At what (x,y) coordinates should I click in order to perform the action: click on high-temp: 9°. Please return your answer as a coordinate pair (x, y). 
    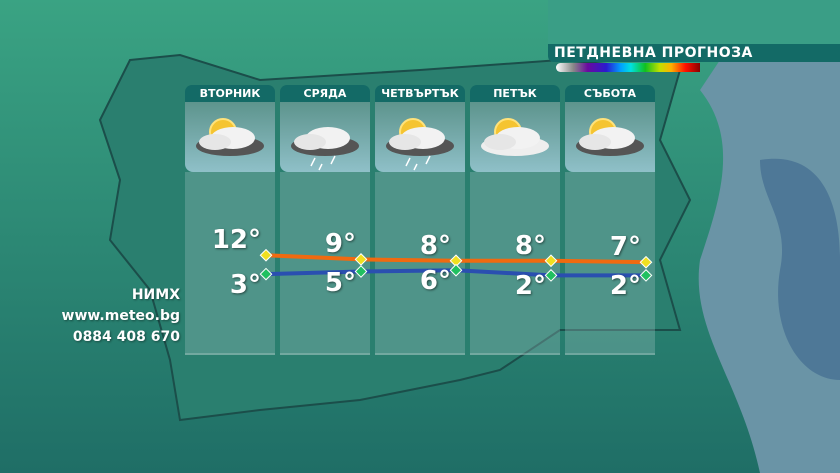
    Looking at the image, I should click on (340, 244).